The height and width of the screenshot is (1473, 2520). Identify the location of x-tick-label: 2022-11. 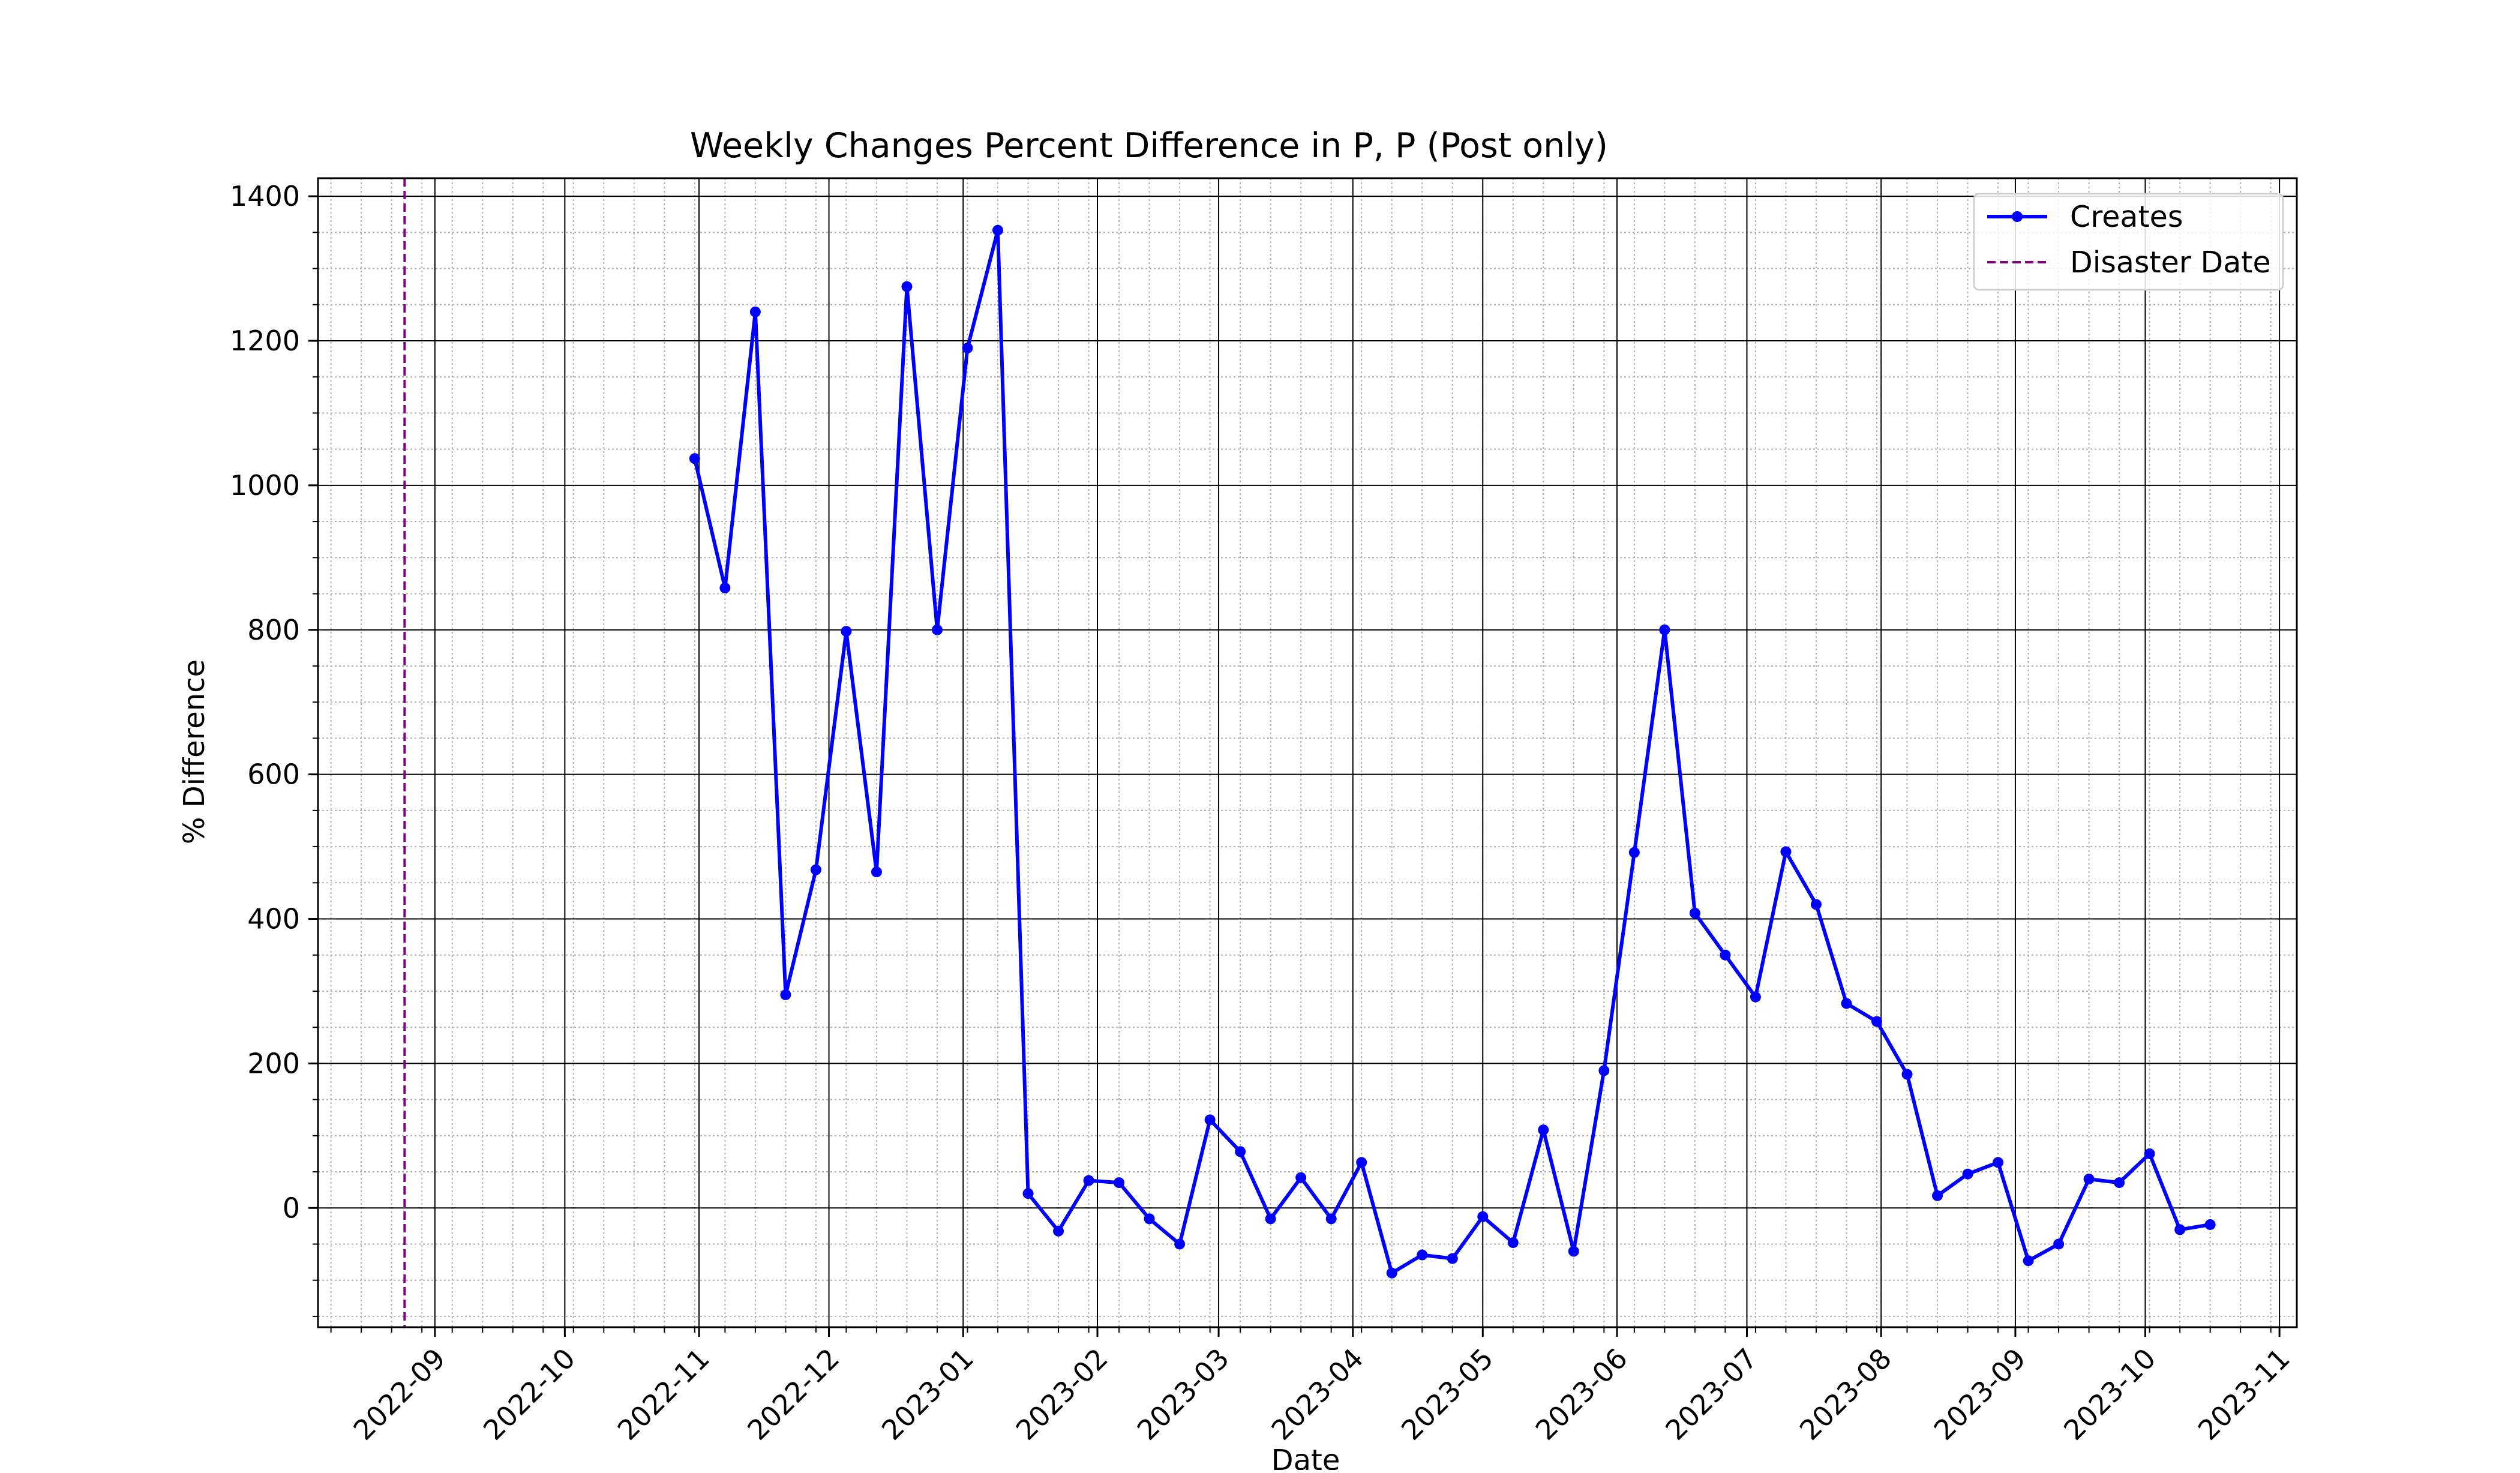
(664, 1395).